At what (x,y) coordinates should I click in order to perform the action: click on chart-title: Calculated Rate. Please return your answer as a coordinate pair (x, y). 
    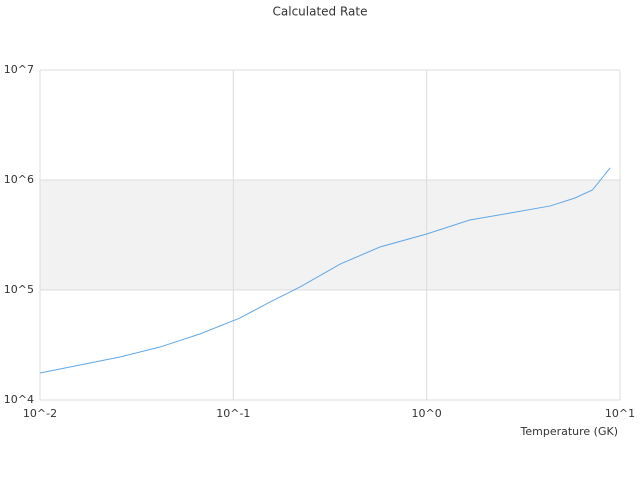
    Looking at the image, I should click on (320, 12).